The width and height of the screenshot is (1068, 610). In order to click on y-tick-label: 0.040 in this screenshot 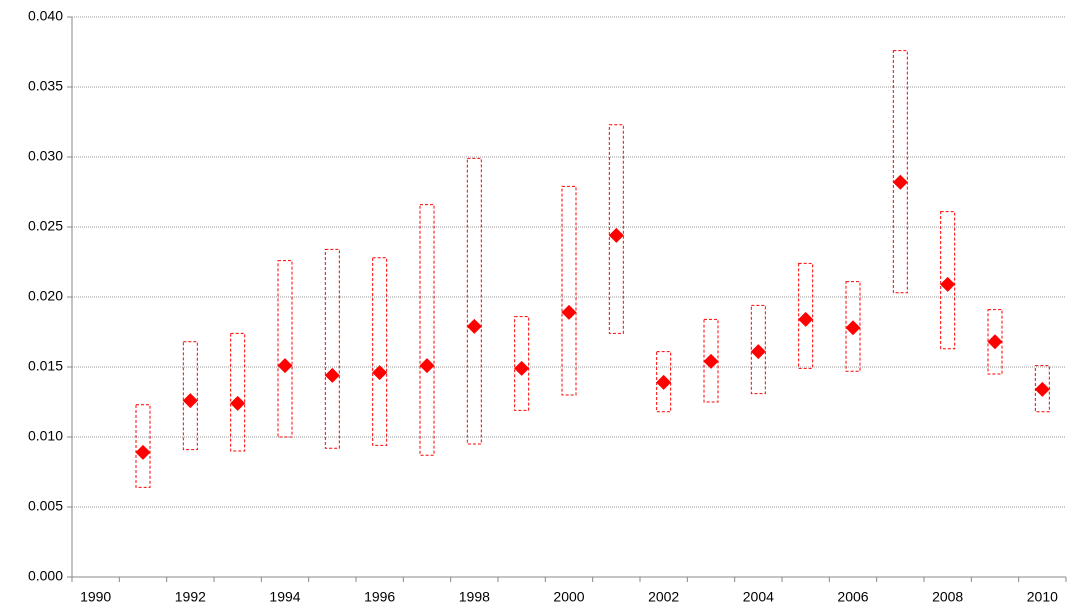, I will do `click(45, 16)`.